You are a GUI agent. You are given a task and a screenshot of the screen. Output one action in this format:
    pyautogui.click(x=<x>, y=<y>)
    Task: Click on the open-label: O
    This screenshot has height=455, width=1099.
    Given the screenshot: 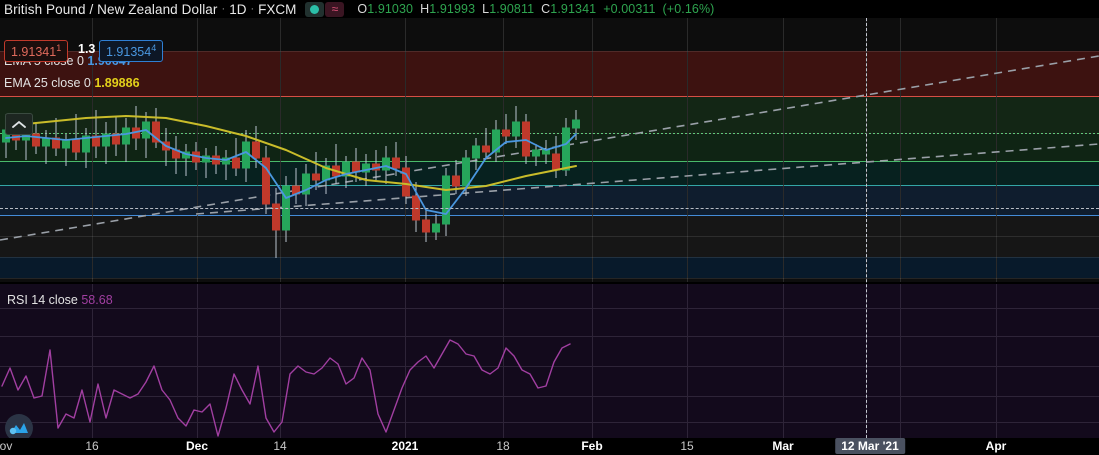 What is the action you would take?
    pyautogui.click(x=362, y=9)
    